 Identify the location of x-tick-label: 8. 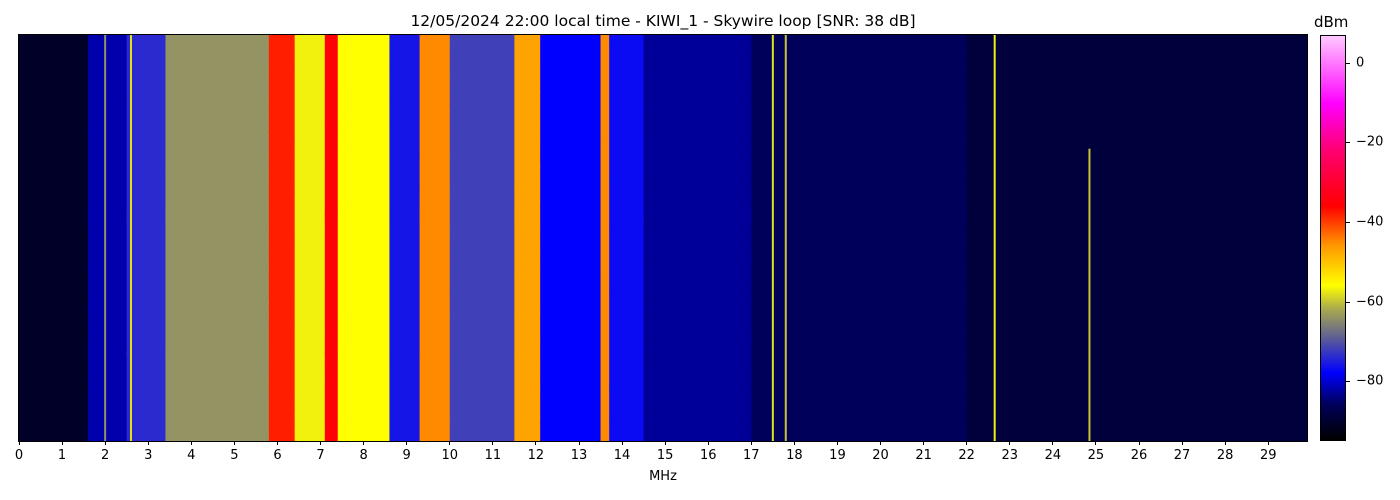
(363, 455).